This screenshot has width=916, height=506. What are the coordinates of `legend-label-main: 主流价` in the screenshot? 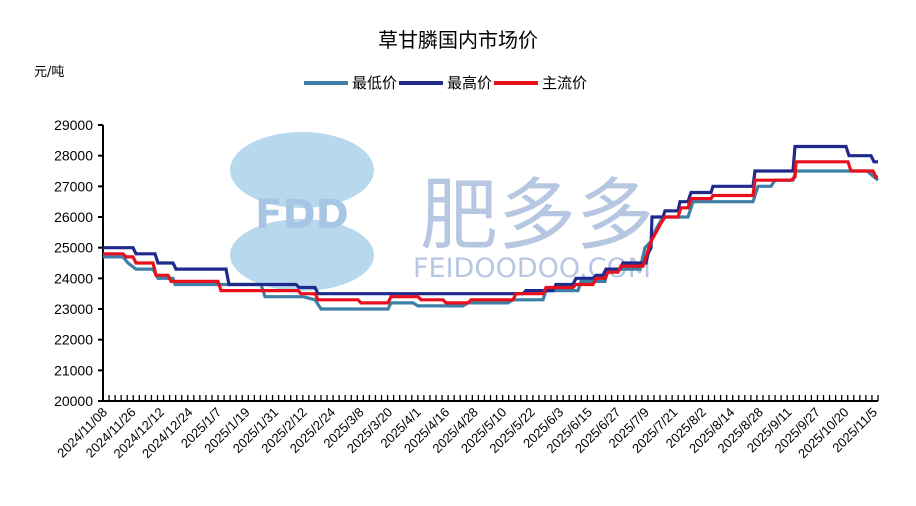 It's located at (565, 83).